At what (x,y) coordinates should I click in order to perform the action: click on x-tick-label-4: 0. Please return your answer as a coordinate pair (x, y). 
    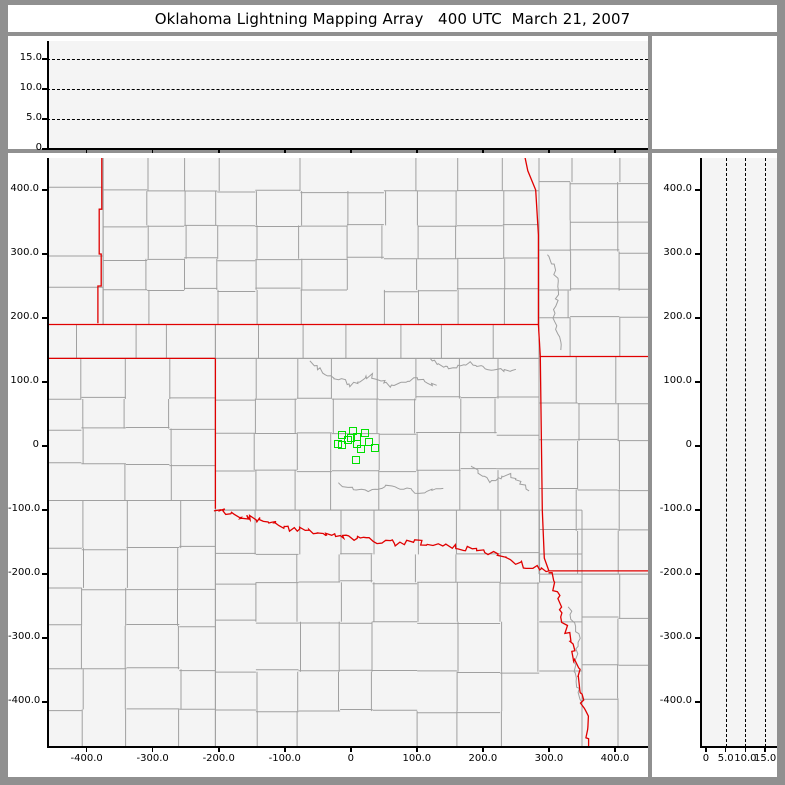
    Looking at the image, I should click on (350, 758).